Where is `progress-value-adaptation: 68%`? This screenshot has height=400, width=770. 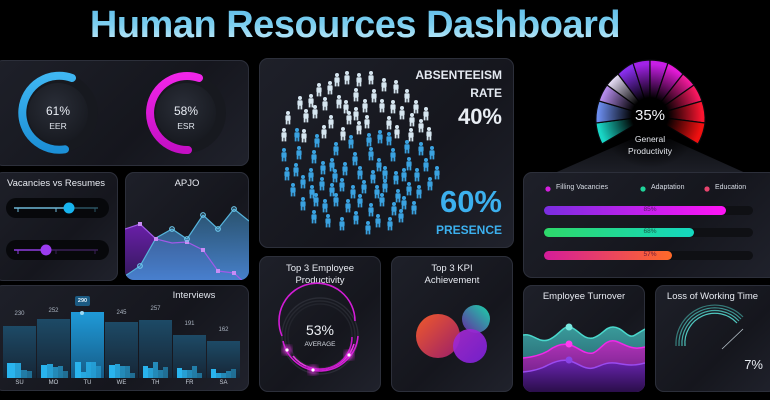 progress-value-adaptation: 68% is located at coordinates (650, 231).